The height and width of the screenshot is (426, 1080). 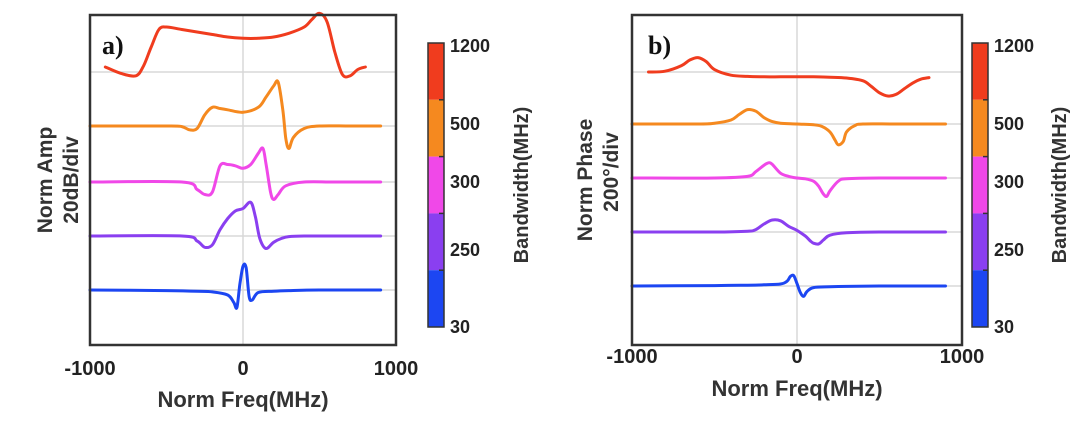 I want to click on cbtick-a-1: 500, so click(x=465, y=124).